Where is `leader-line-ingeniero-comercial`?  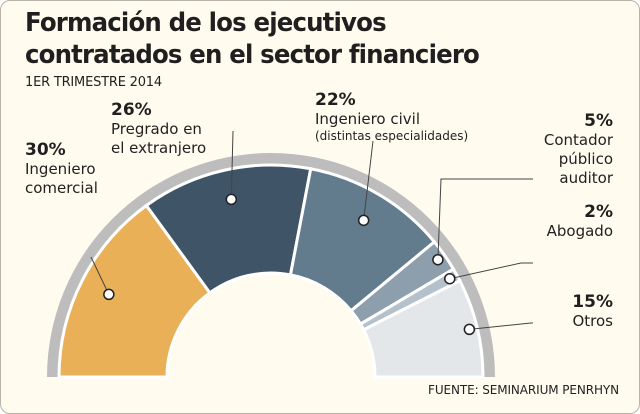 leader-line-ingeniero-comercial is located at coordinates (100, 275).